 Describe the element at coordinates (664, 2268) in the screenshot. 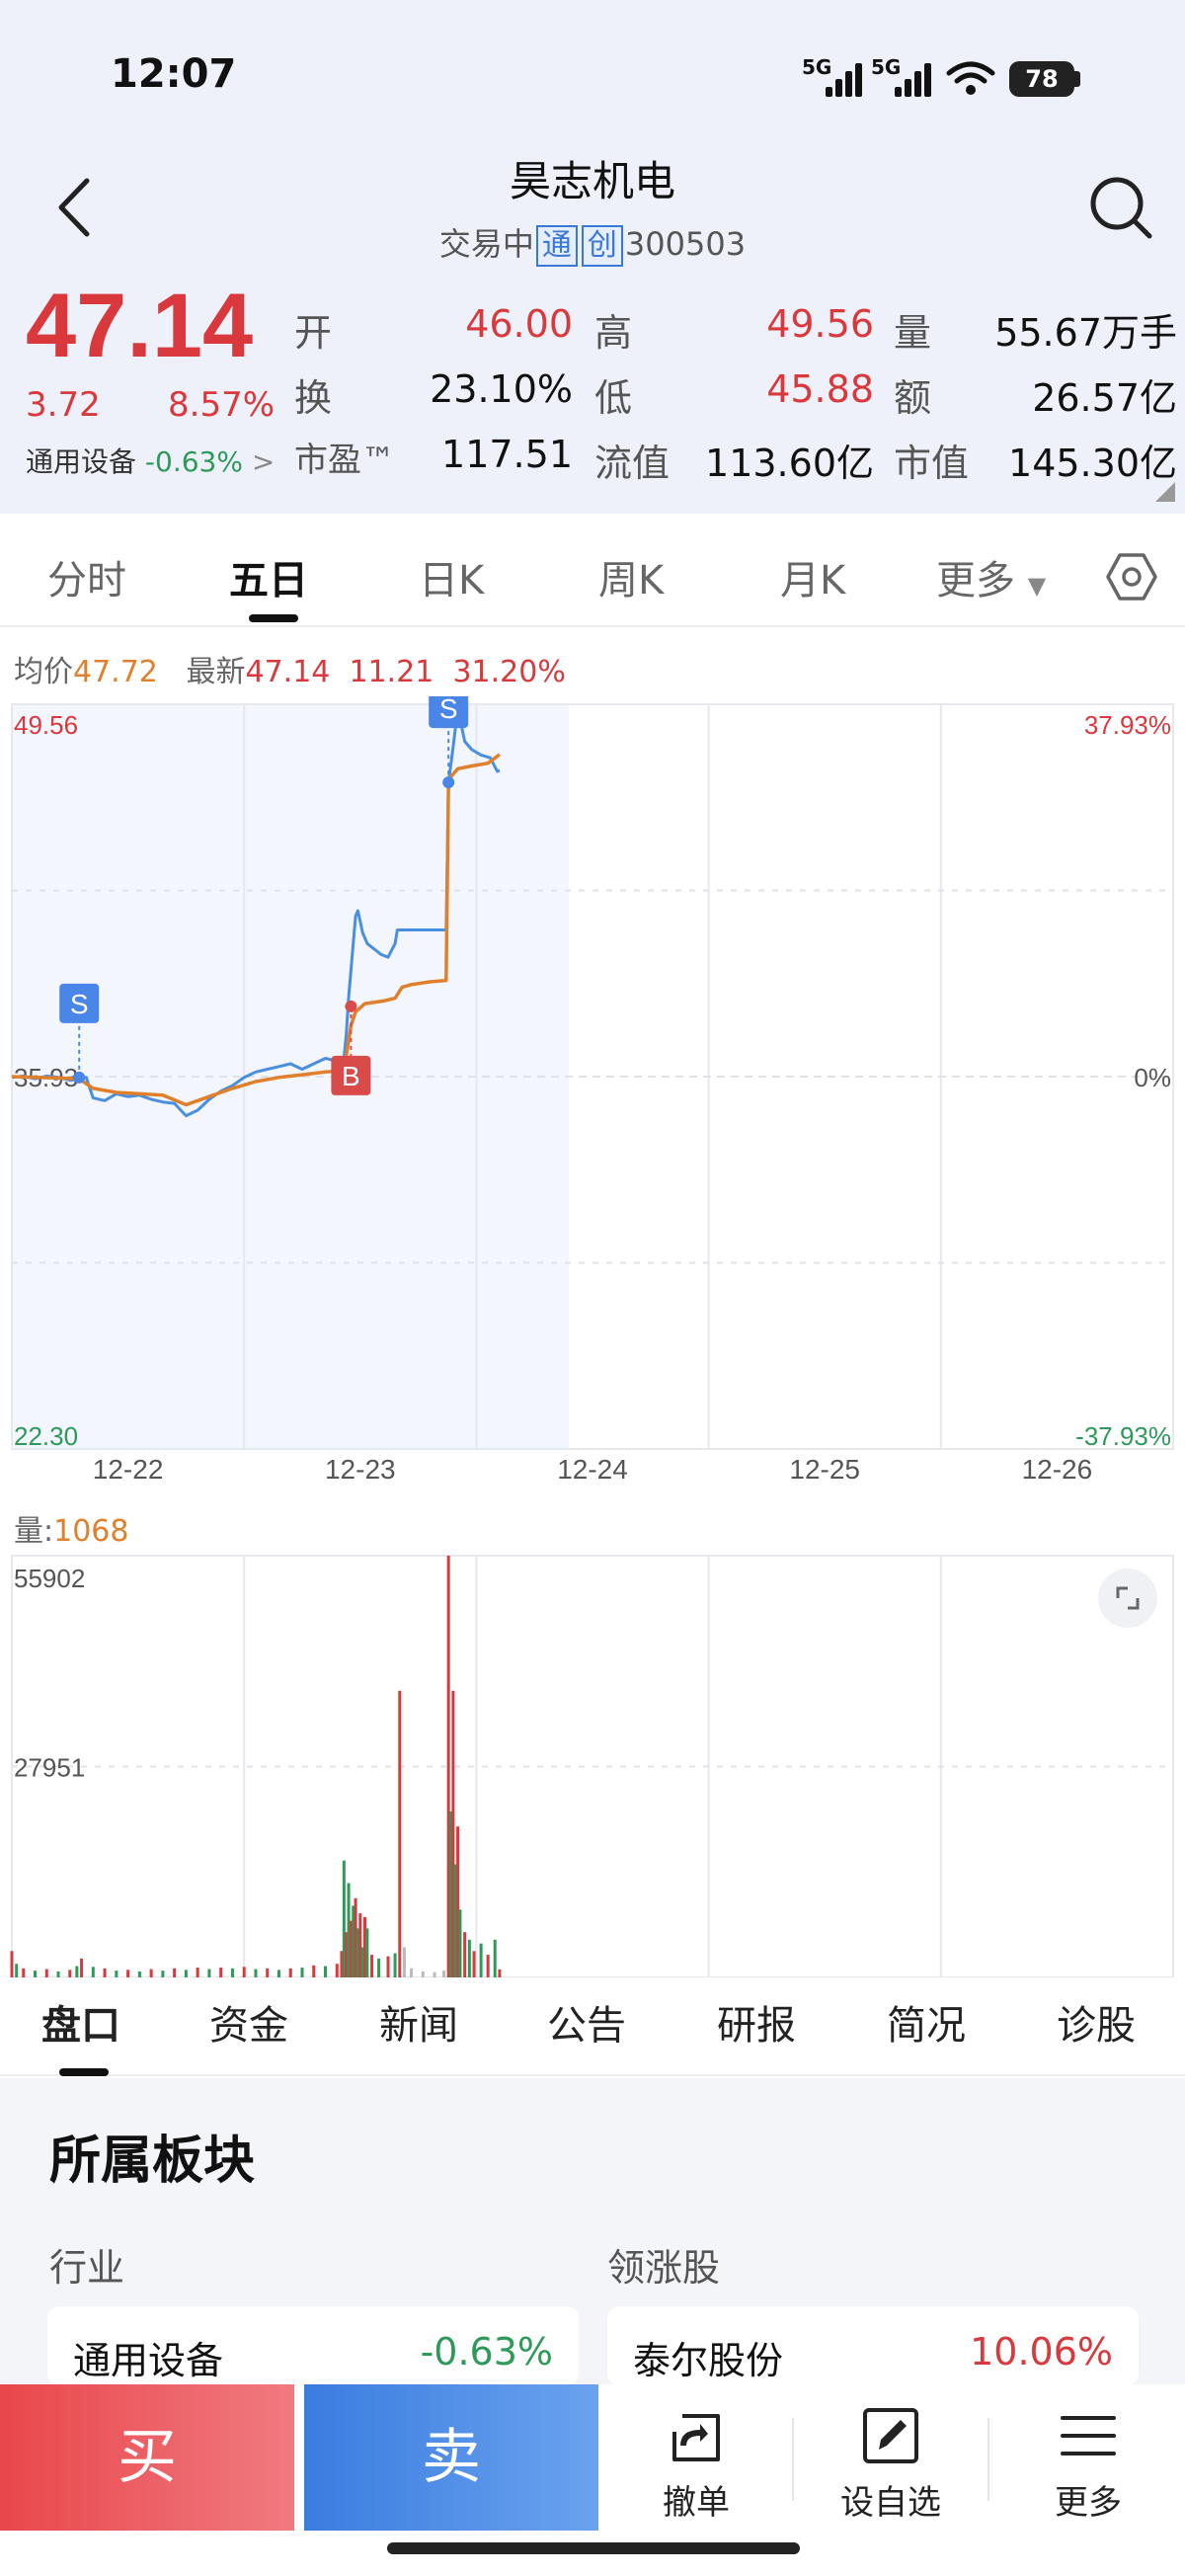

I see `leader-label: 领涨股` at that location.